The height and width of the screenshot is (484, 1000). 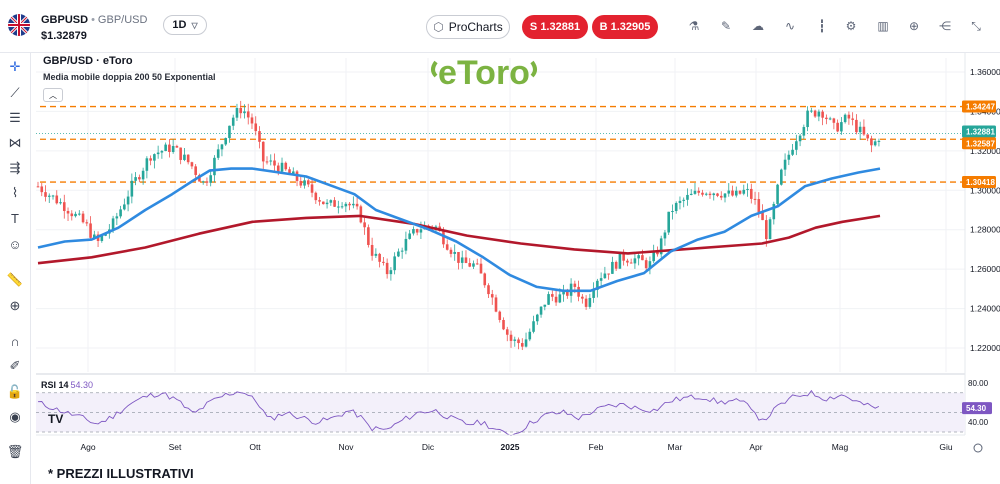 What do you see at coordinates (694, 26) in the screenshot?
I see `indicators-icon: ⚗` at bounding box center [694, 26].